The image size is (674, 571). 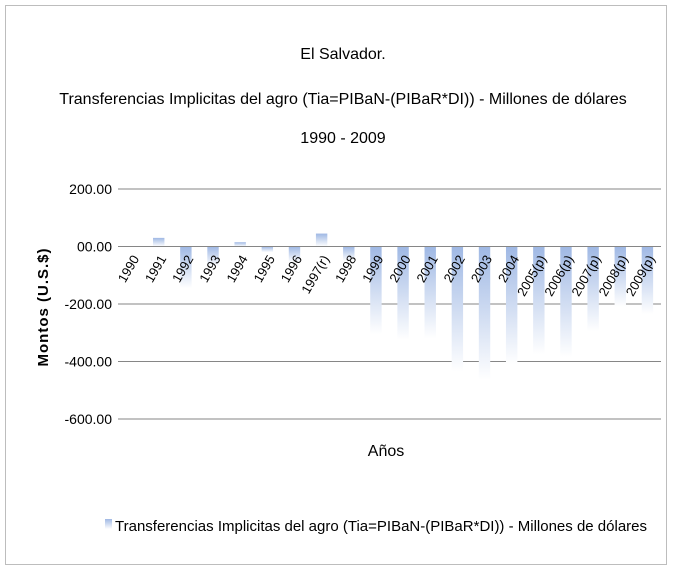 I want to click on category-label-2002: 2002, so click(x=454, y=269).